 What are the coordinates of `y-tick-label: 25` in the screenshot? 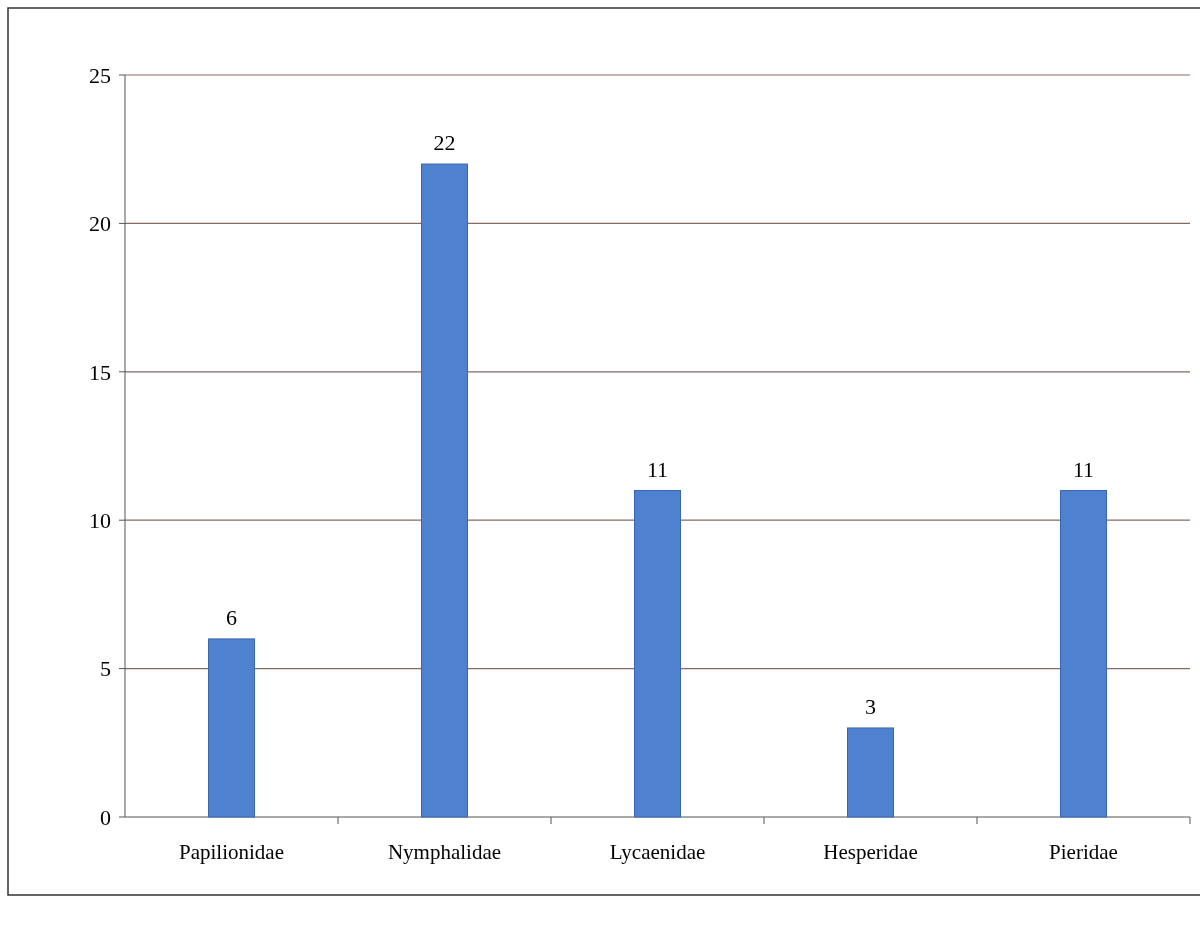 It's located at (100, 75).